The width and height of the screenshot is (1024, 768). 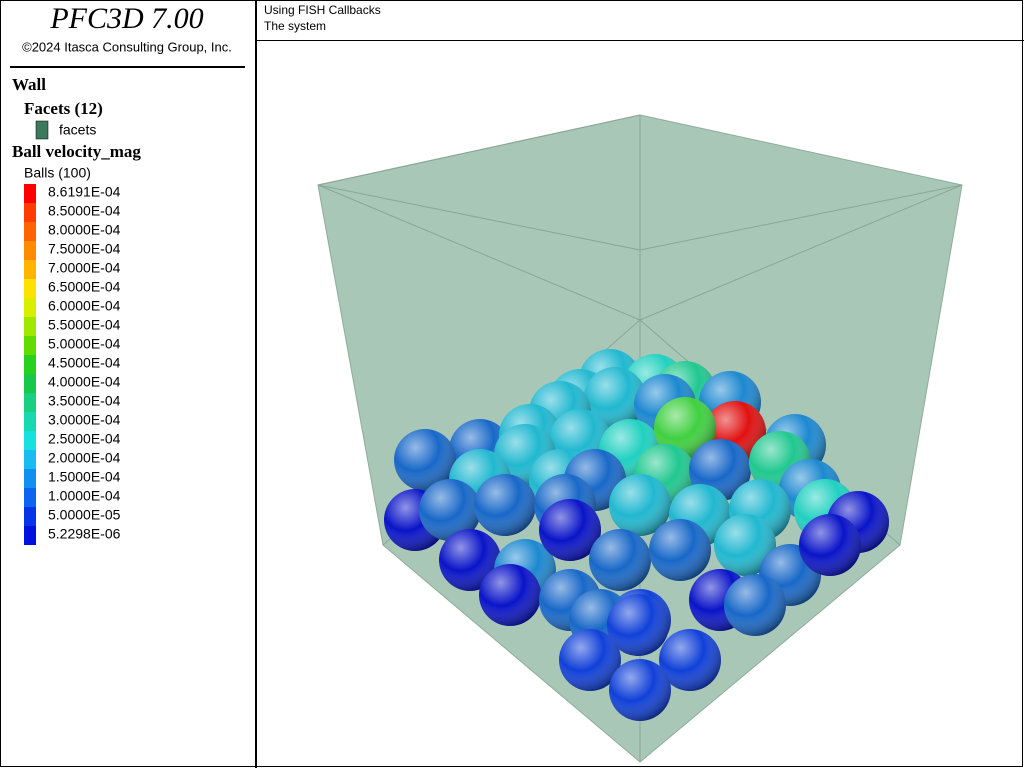 What do you see at coordinates (84, 249) in the screenshot?
I see `scale-label: 7.5000E-04` at bounding box center [84, 249].